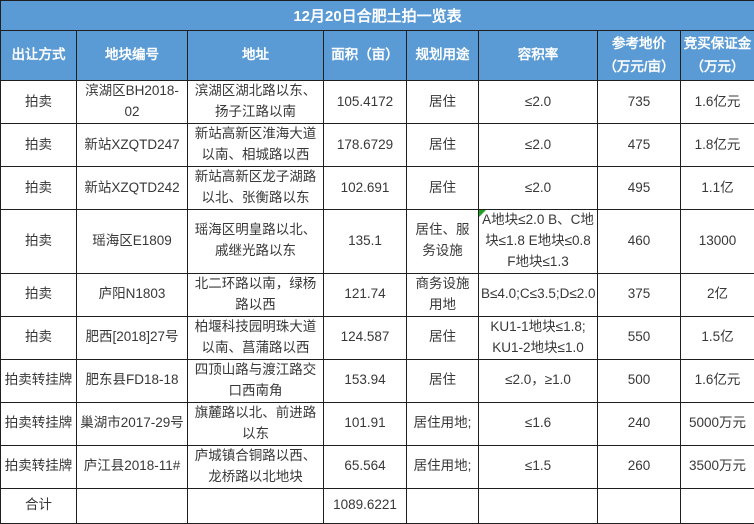  I want to click on table-cell: 124.587, so click(365, 337).